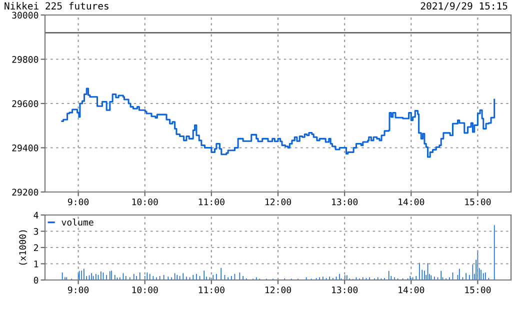  Describe the element at coordinates (36, 264) in the screenshot. I see `y-tick-label: 1` at that location.